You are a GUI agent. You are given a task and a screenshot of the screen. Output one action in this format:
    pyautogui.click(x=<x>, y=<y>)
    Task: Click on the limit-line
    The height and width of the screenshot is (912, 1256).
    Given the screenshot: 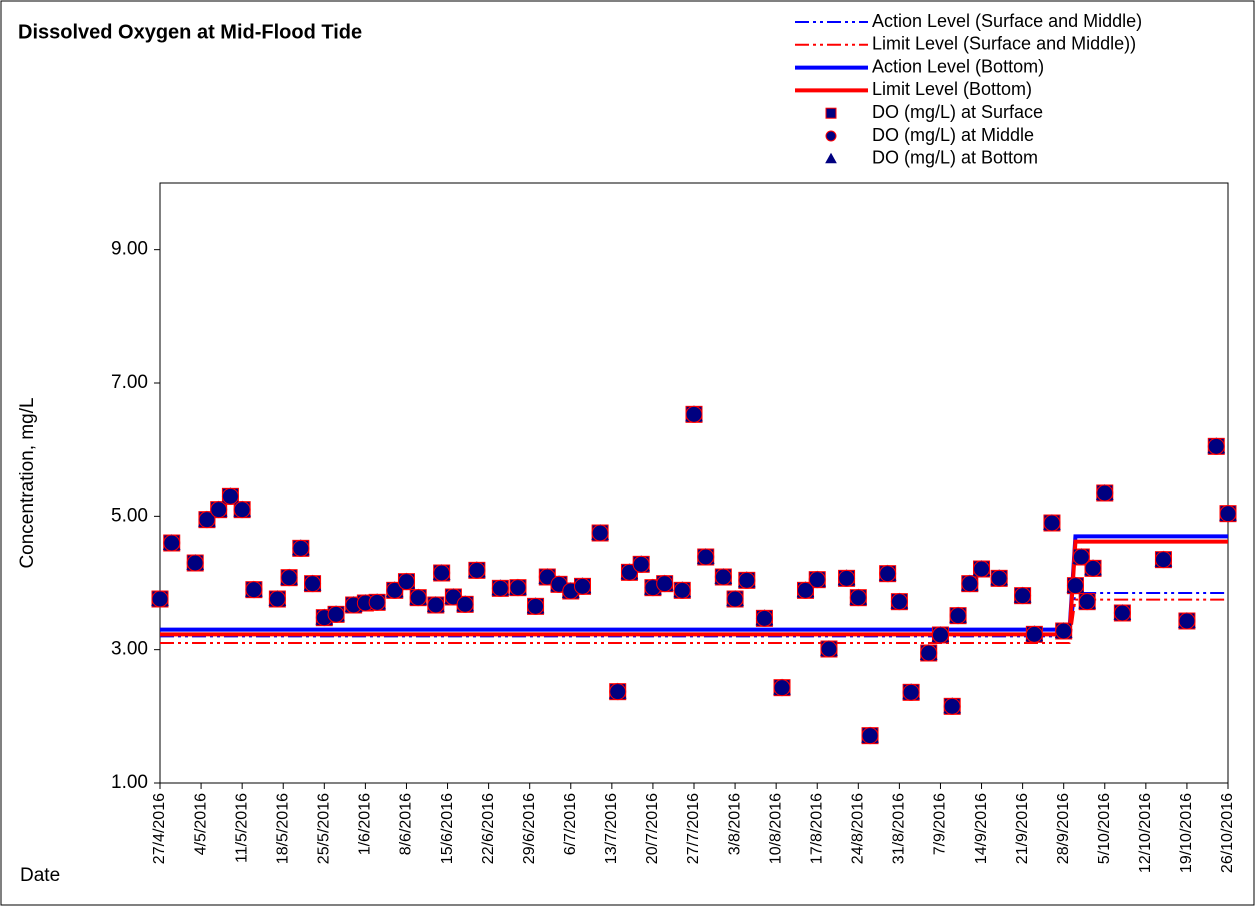 What is the action you would take?
    pyautogui.click(x=694, y=621)
    